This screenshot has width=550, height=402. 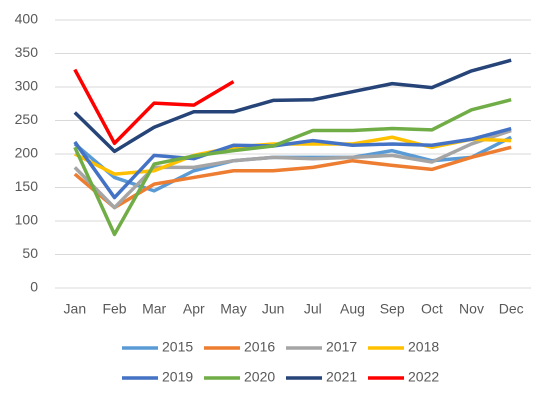 I want to click on legend-label: 2015, so click(x=177, y=347).